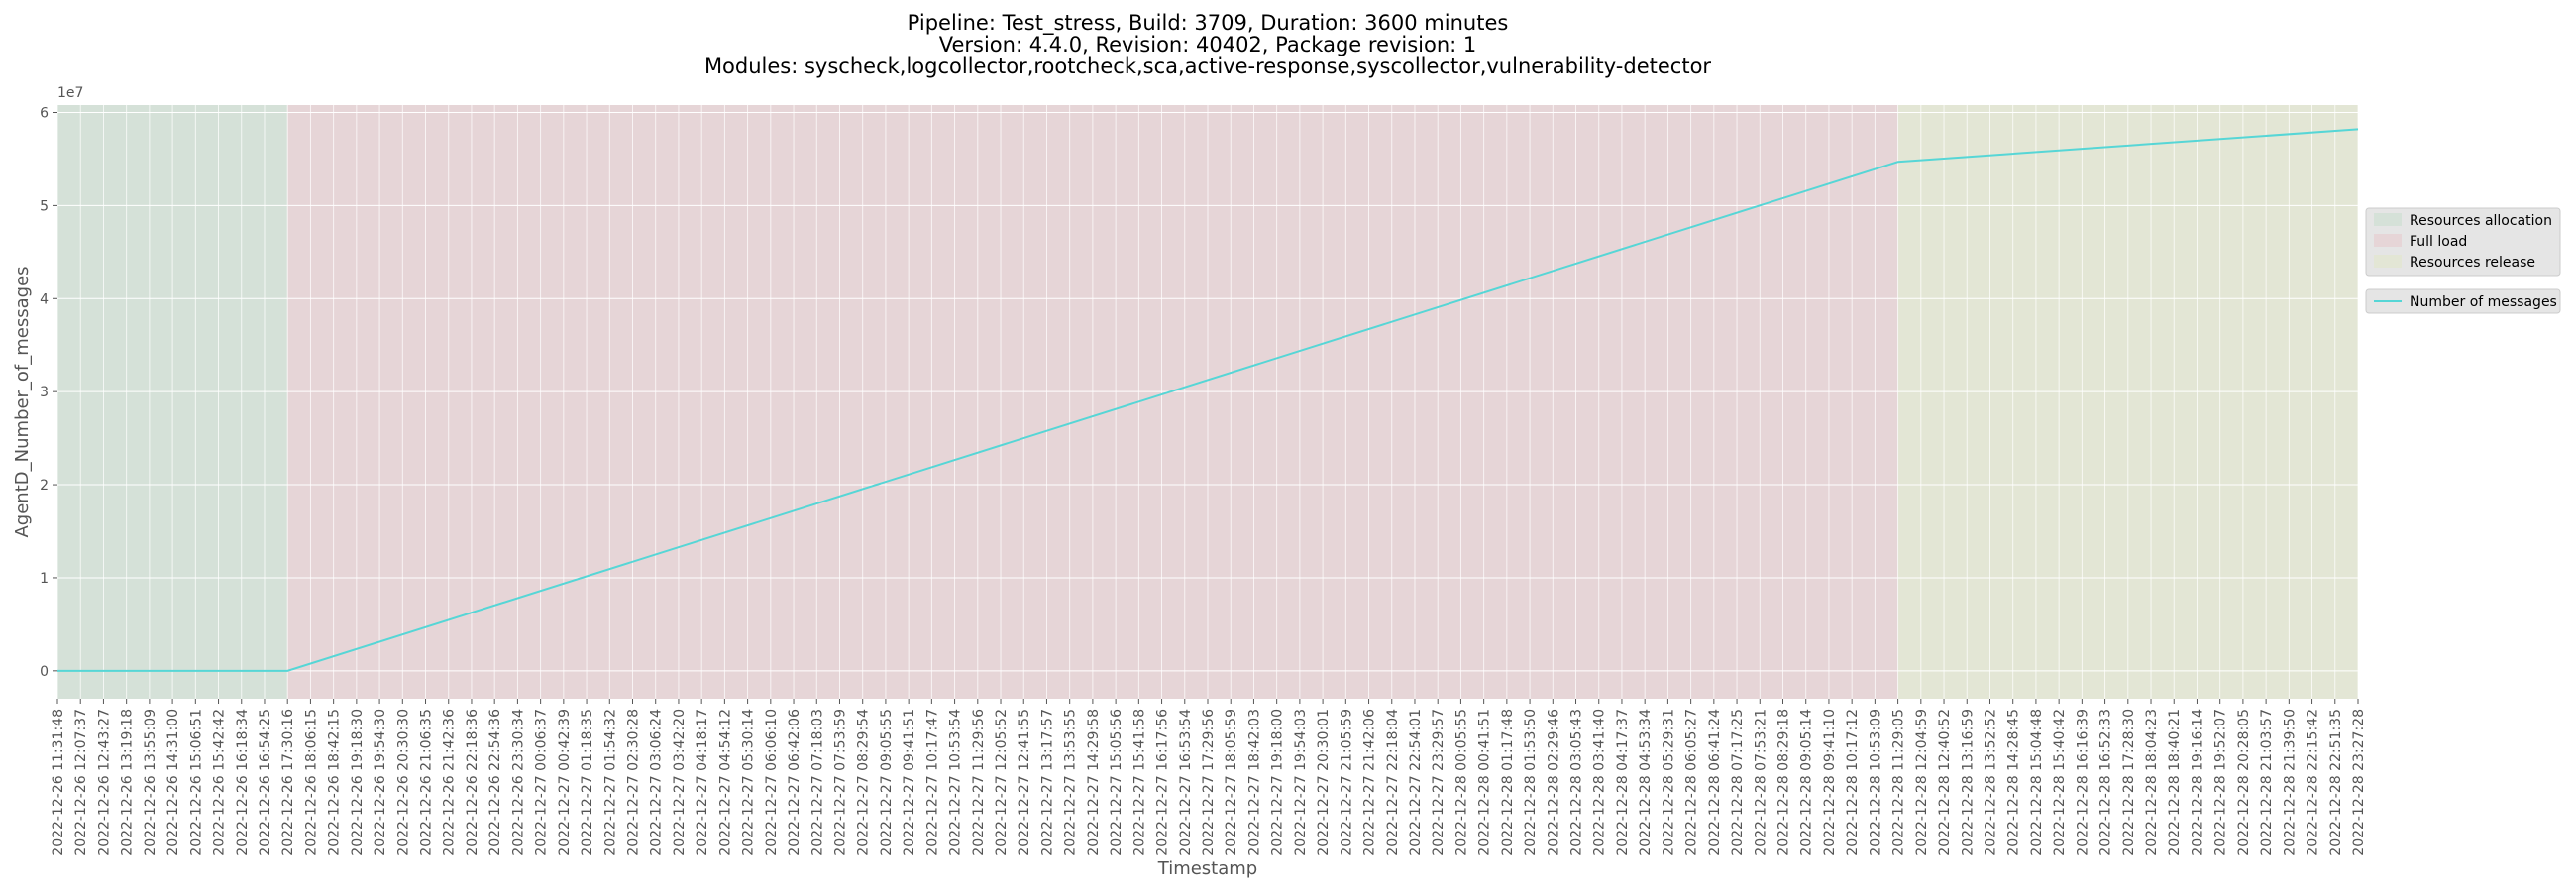  Describe the element at coordinates (2290, 782) in the screenshot. I see `x-tick-label: 2022-12-28 21:39:50` at that location.